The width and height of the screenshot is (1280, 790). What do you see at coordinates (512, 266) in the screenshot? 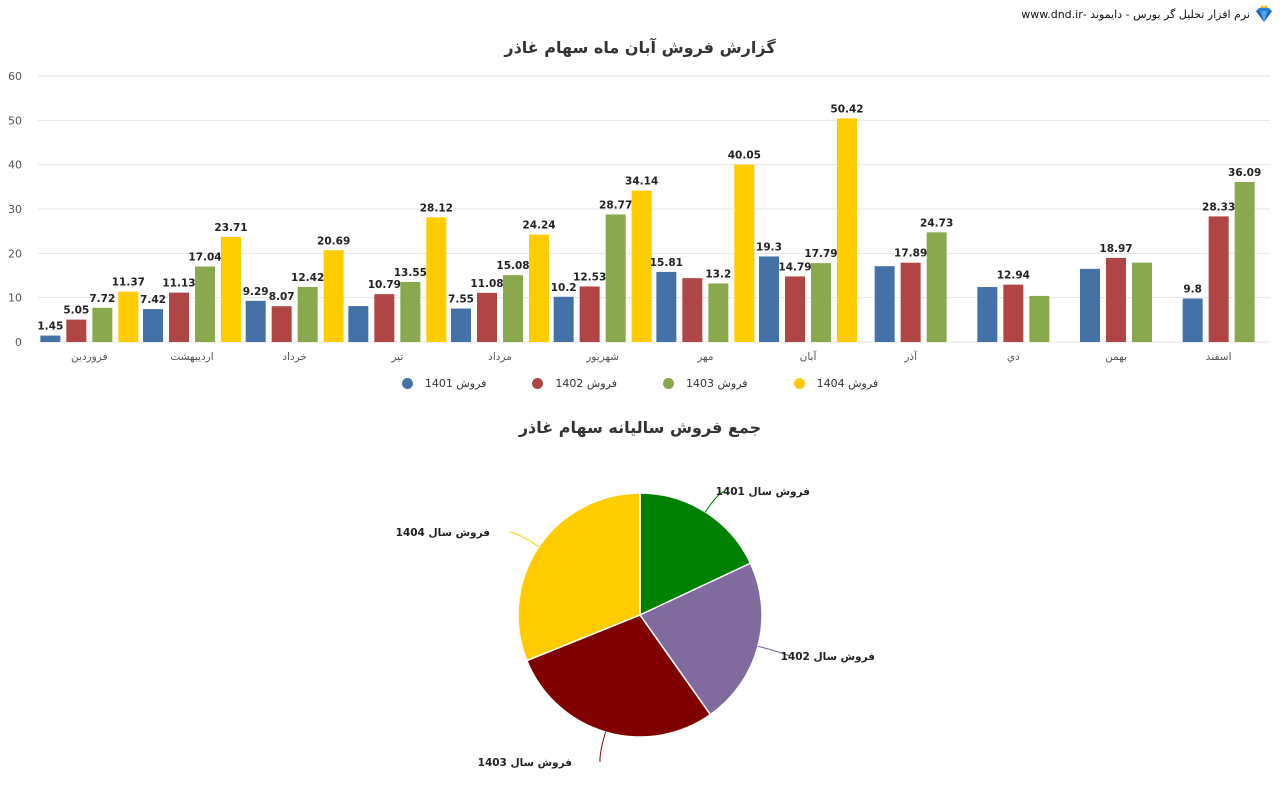
I see `bar-value-label: 15.08` at bounding box center [512, 266].